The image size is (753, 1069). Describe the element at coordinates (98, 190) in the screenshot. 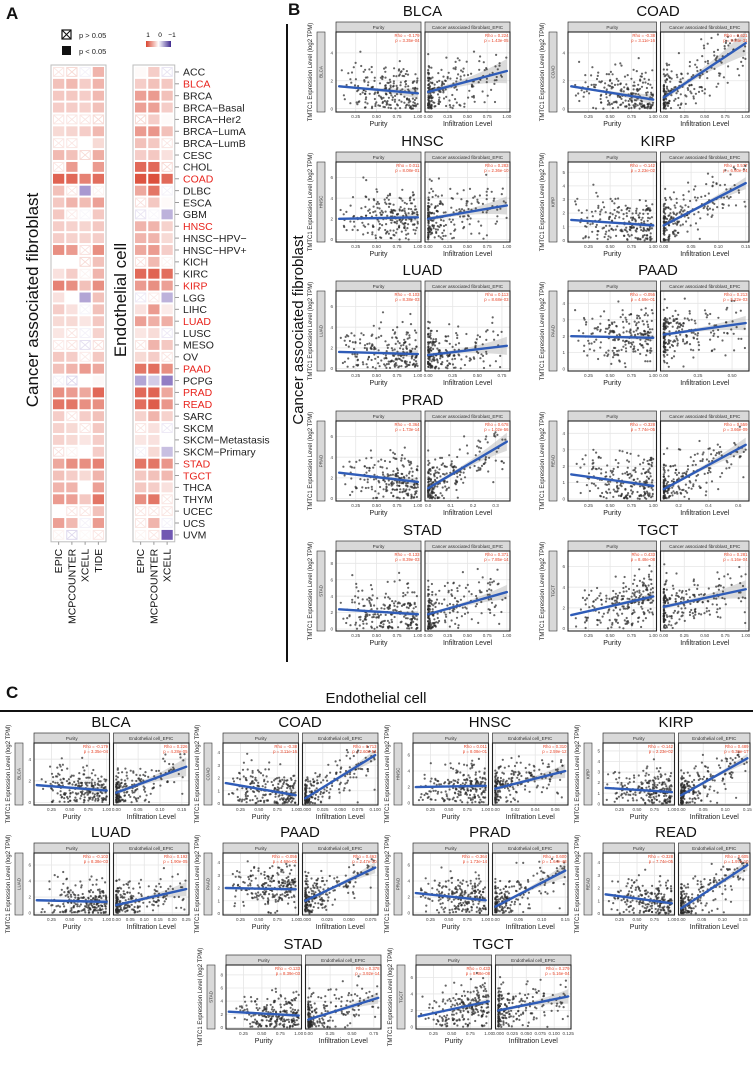

I see `cross-icon` at that location.